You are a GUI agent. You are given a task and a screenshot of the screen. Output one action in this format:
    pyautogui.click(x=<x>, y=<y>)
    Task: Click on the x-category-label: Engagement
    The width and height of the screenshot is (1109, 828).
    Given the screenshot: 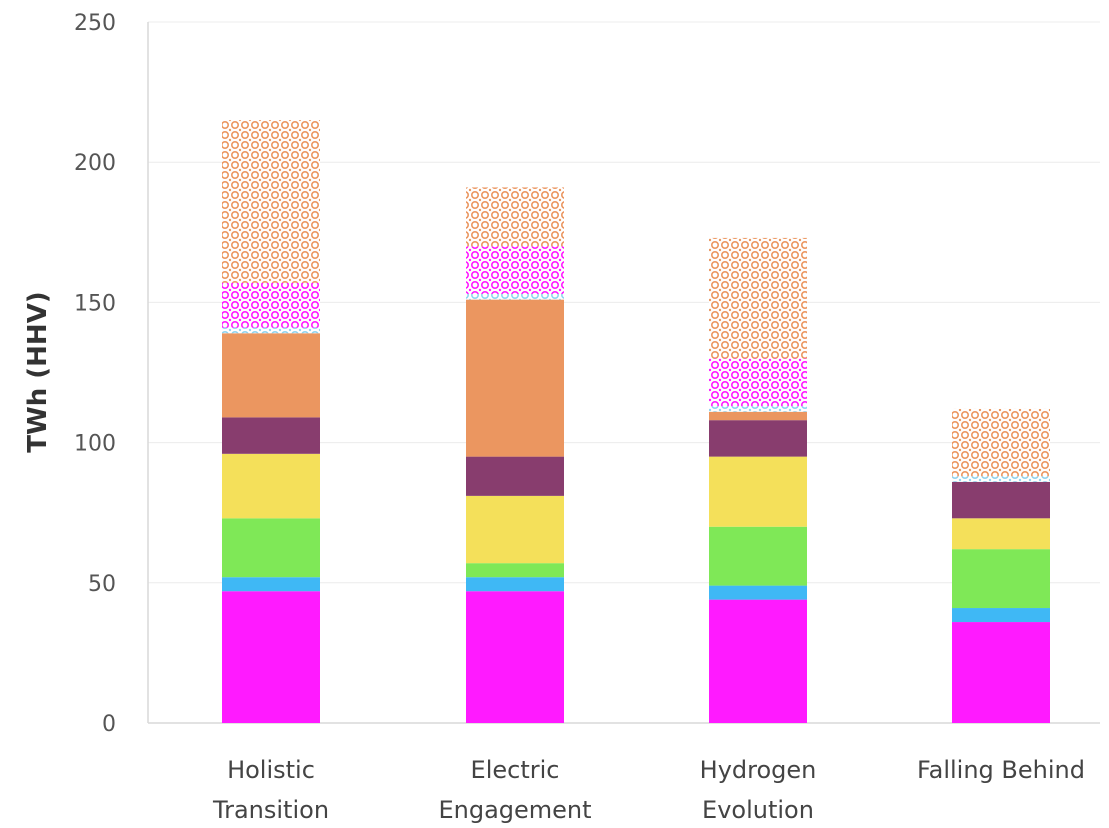 What is the action you would take?
    pyautogui.click(x=514, y=810)
    